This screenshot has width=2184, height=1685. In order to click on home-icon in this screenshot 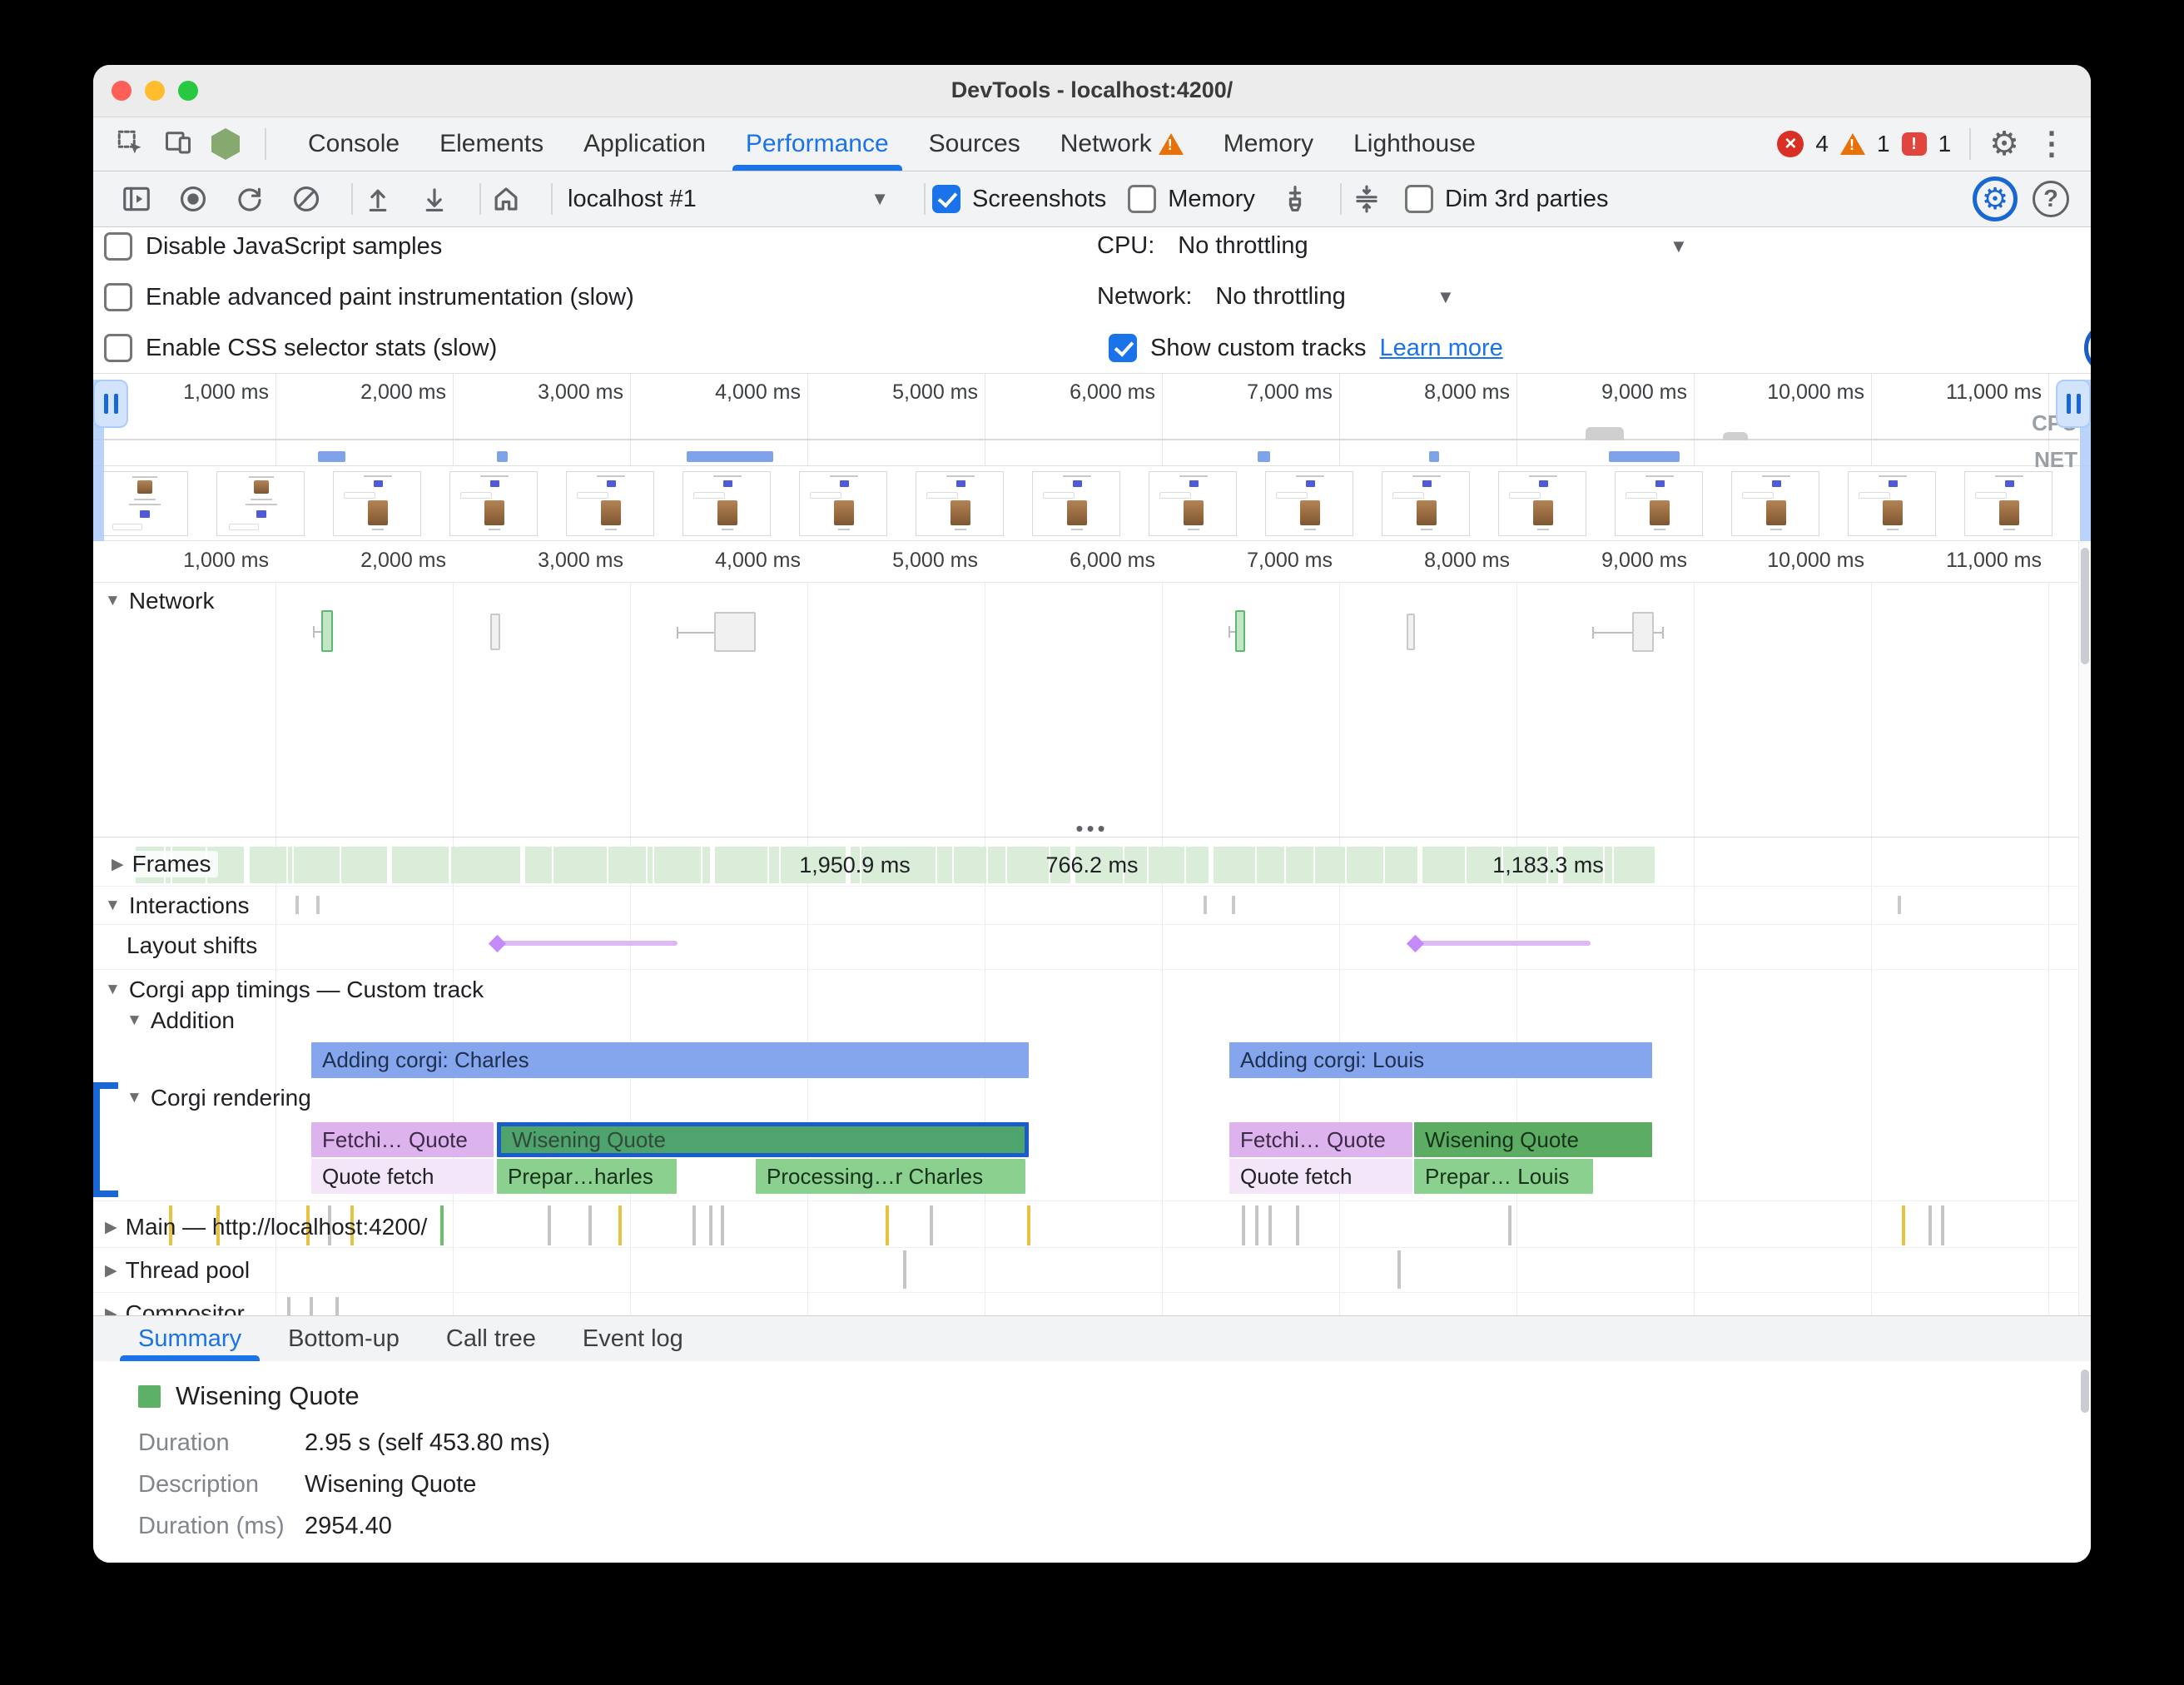, I will do `click(506, 199)`.